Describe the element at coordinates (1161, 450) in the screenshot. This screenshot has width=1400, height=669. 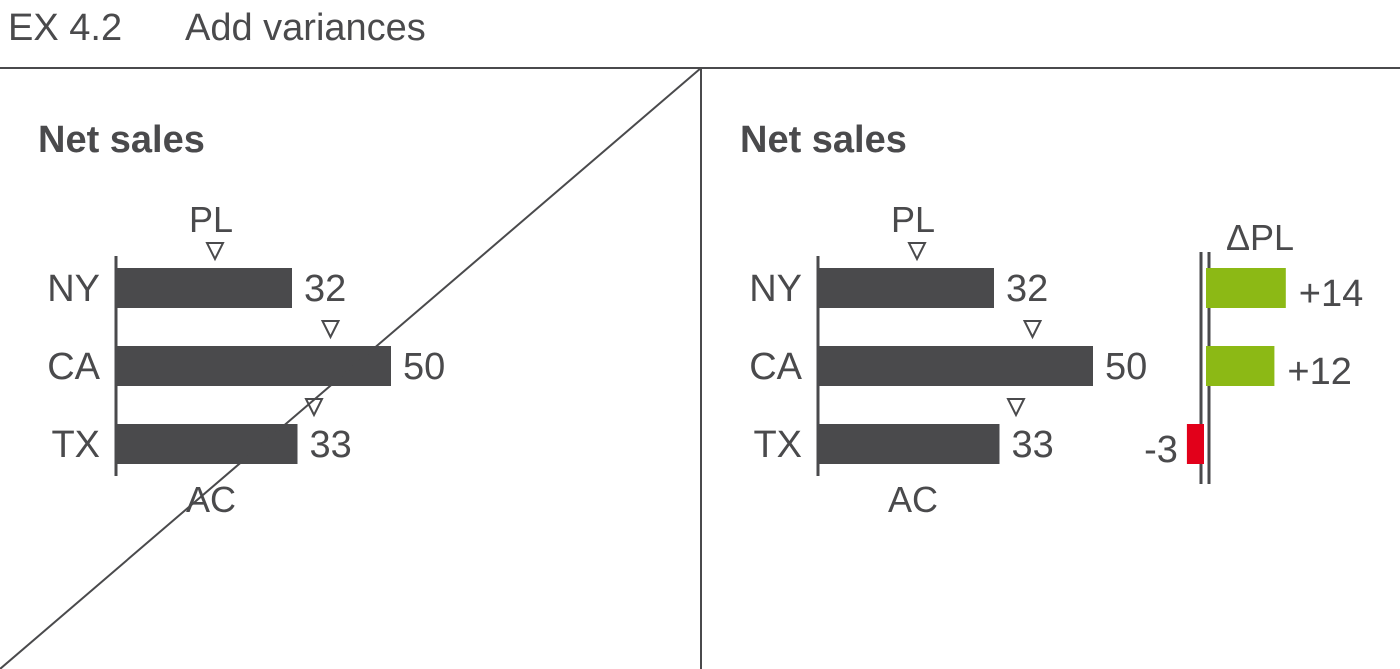
I see `variance-value-label: -3` at that location.